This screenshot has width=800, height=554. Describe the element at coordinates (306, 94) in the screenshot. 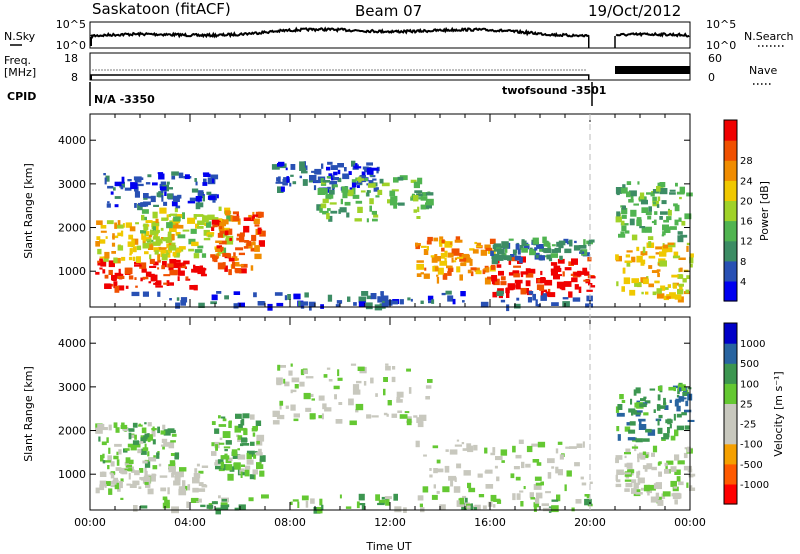

I see `cpid-strip: CPID N/A -3350 twofsound -3501` at that location.